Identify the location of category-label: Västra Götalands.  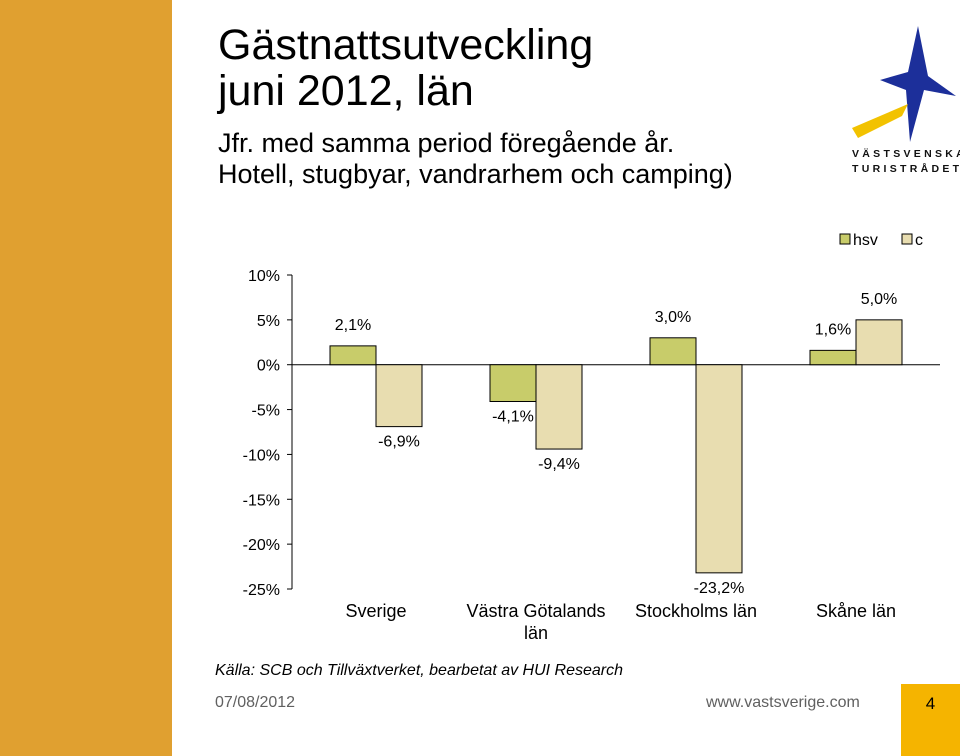
(535, 611).